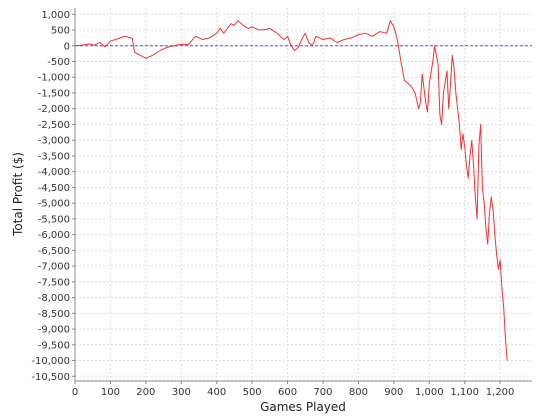 The image size is (540, 420). Describe the element at coordinates (393, 392) in the screenshot. I see `x-tick-label: 900` at that location.